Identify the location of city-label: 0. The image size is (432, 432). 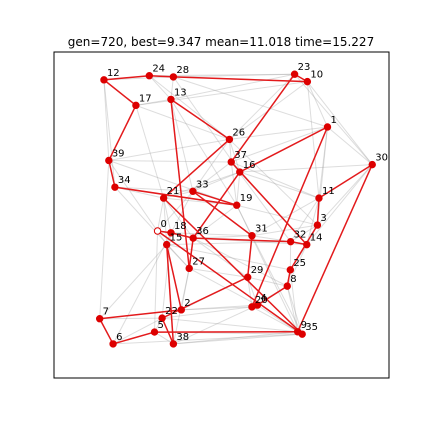
(164, 224).